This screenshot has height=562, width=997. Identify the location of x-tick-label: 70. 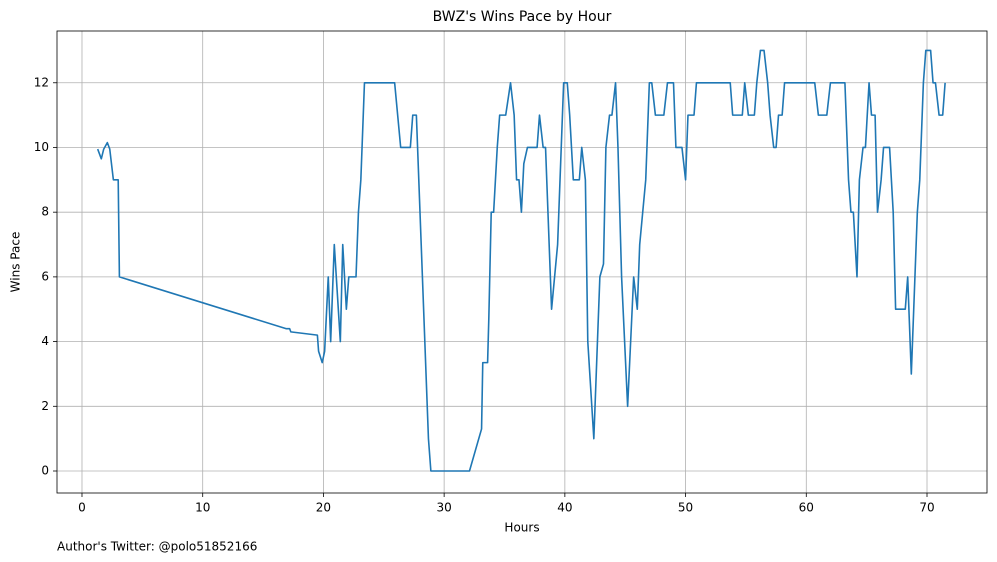
(926, 508).